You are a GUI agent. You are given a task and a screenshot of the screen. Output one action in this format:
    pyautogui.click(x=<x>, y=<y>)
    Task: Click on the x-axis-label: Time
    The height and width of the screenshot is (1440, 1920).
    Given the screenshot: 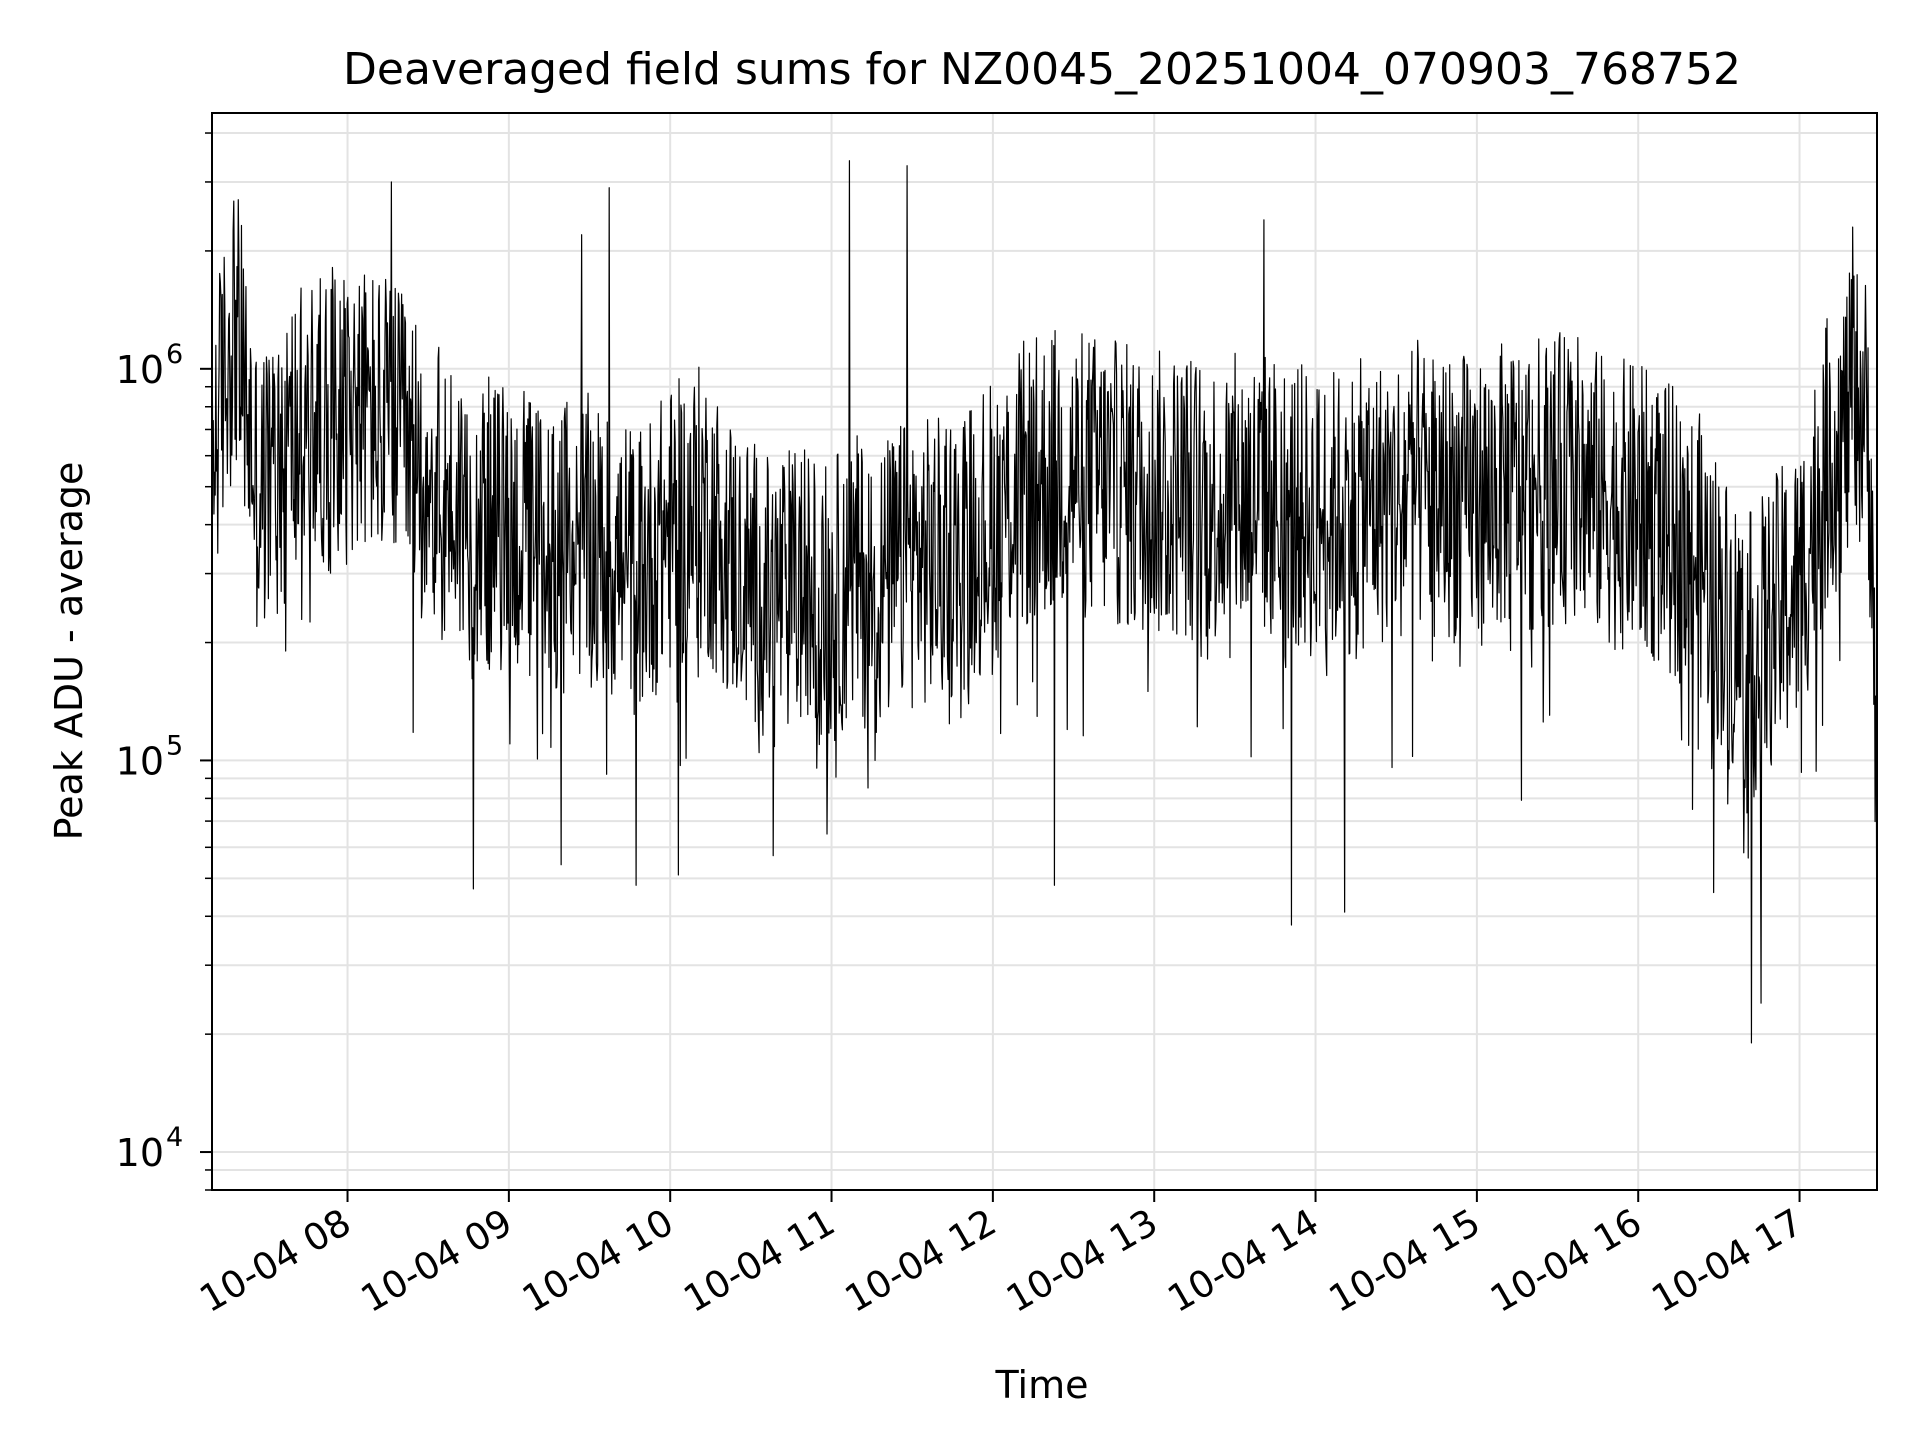 What is the action you would take?
    pyautogui.click(x=1042, y=1385)
    